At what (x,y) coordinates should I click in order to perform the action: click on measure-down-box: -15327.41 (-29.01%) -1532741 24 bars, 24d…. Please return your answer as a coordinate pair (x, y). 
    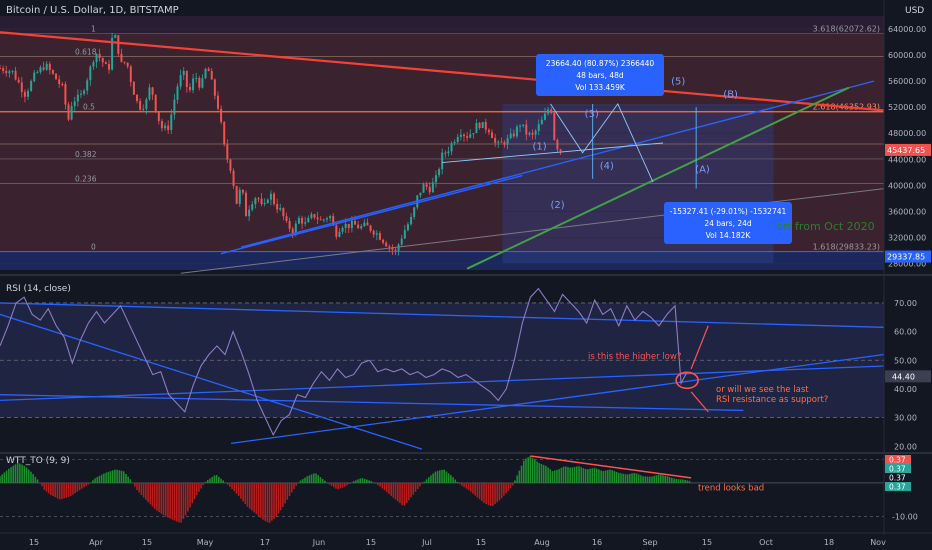
    Looking at the image, I should click on (728, 223).